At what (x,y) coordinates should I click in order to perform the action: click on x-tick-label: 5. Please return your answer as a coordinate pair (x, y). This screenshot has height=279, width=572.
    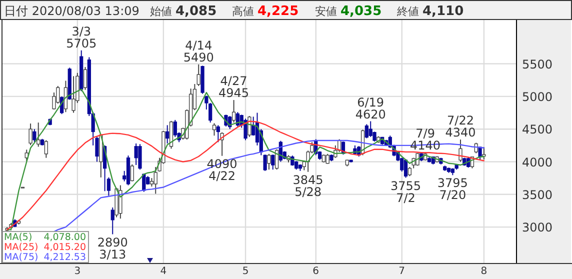
    Looking at the image, I should click on (245, 271).